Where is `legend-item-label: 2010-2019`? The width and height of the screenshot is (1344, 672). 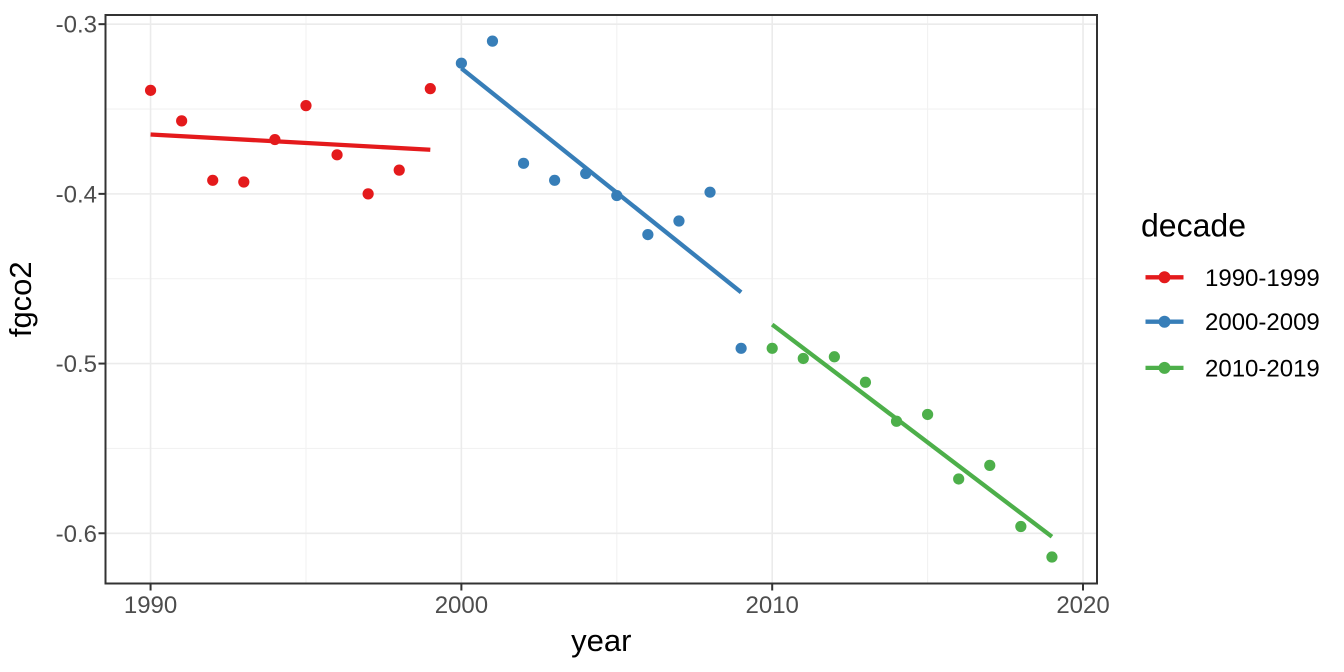 legend-item-label: 2010-2019 is located at coordinates (1262, 368).